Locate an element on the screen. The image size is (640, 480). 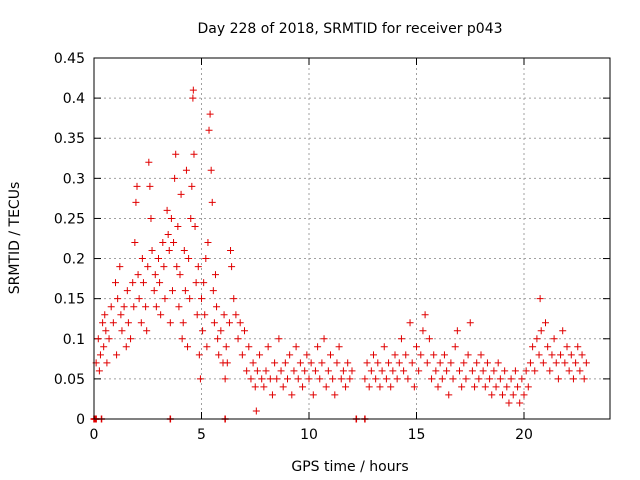
y-tick-label: 0.25 is located at coordinates (69, 219).